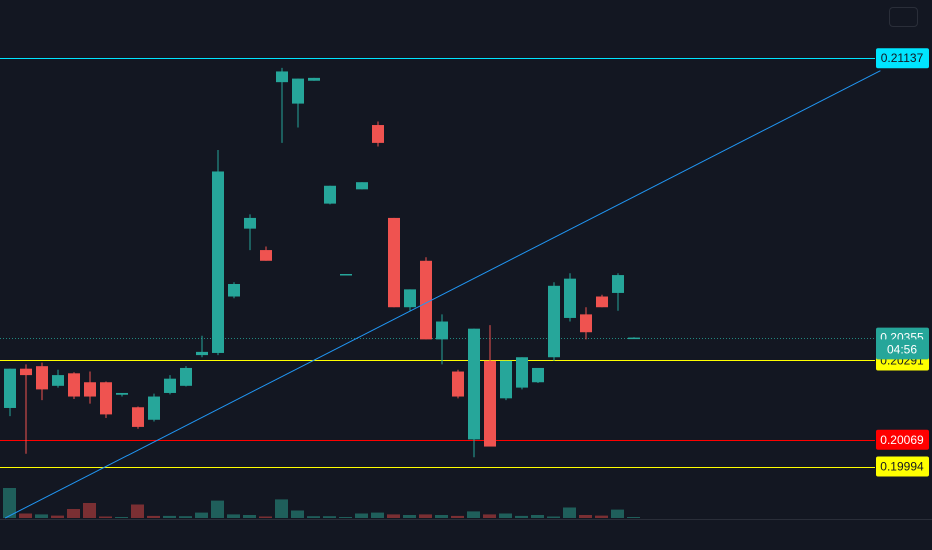  Describe the element at coordinates (466, 534) in the screenshot. I see `time-axis-strip` at that location.